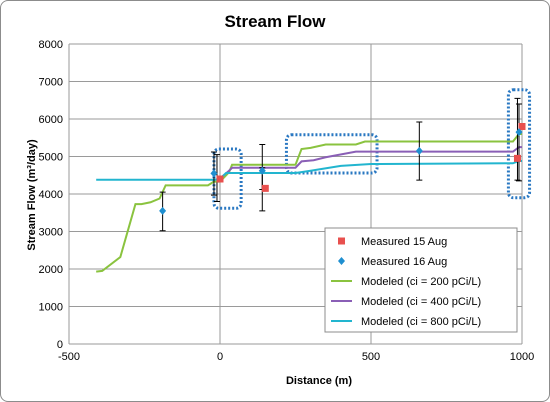 The height and width of the screenshot is (402, 550). Describe the element at coordinates (319, 381) in the screenshot. I see `x-axis-title: Distance (m)` at that location.